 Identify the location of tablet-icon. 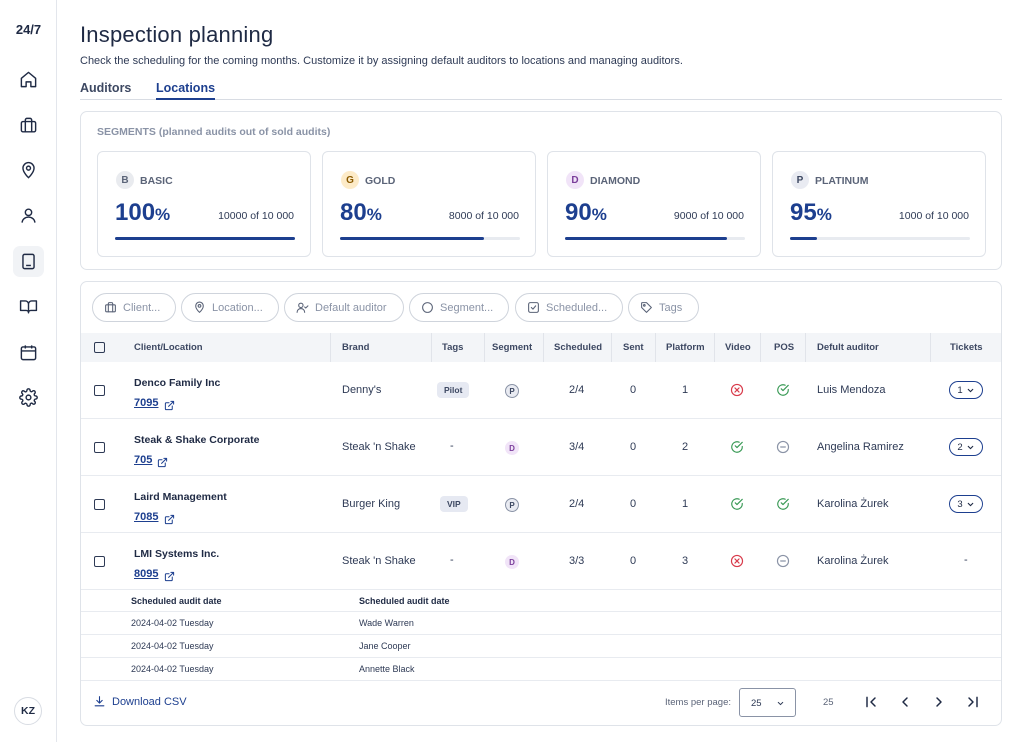
(28, 261).